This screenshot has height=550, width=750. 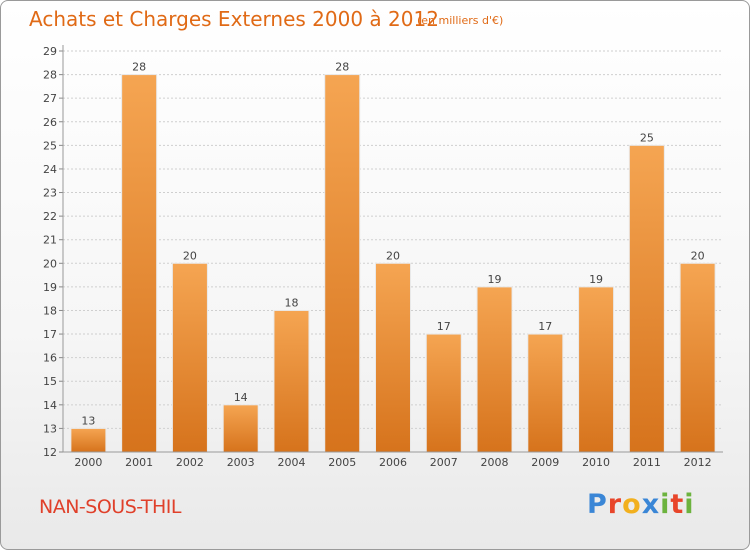 What do you see at coordinates (460, 20) in the screenshot?
I see `chart-unit: (en milliers d'€)` at bounding box center [460, 20].